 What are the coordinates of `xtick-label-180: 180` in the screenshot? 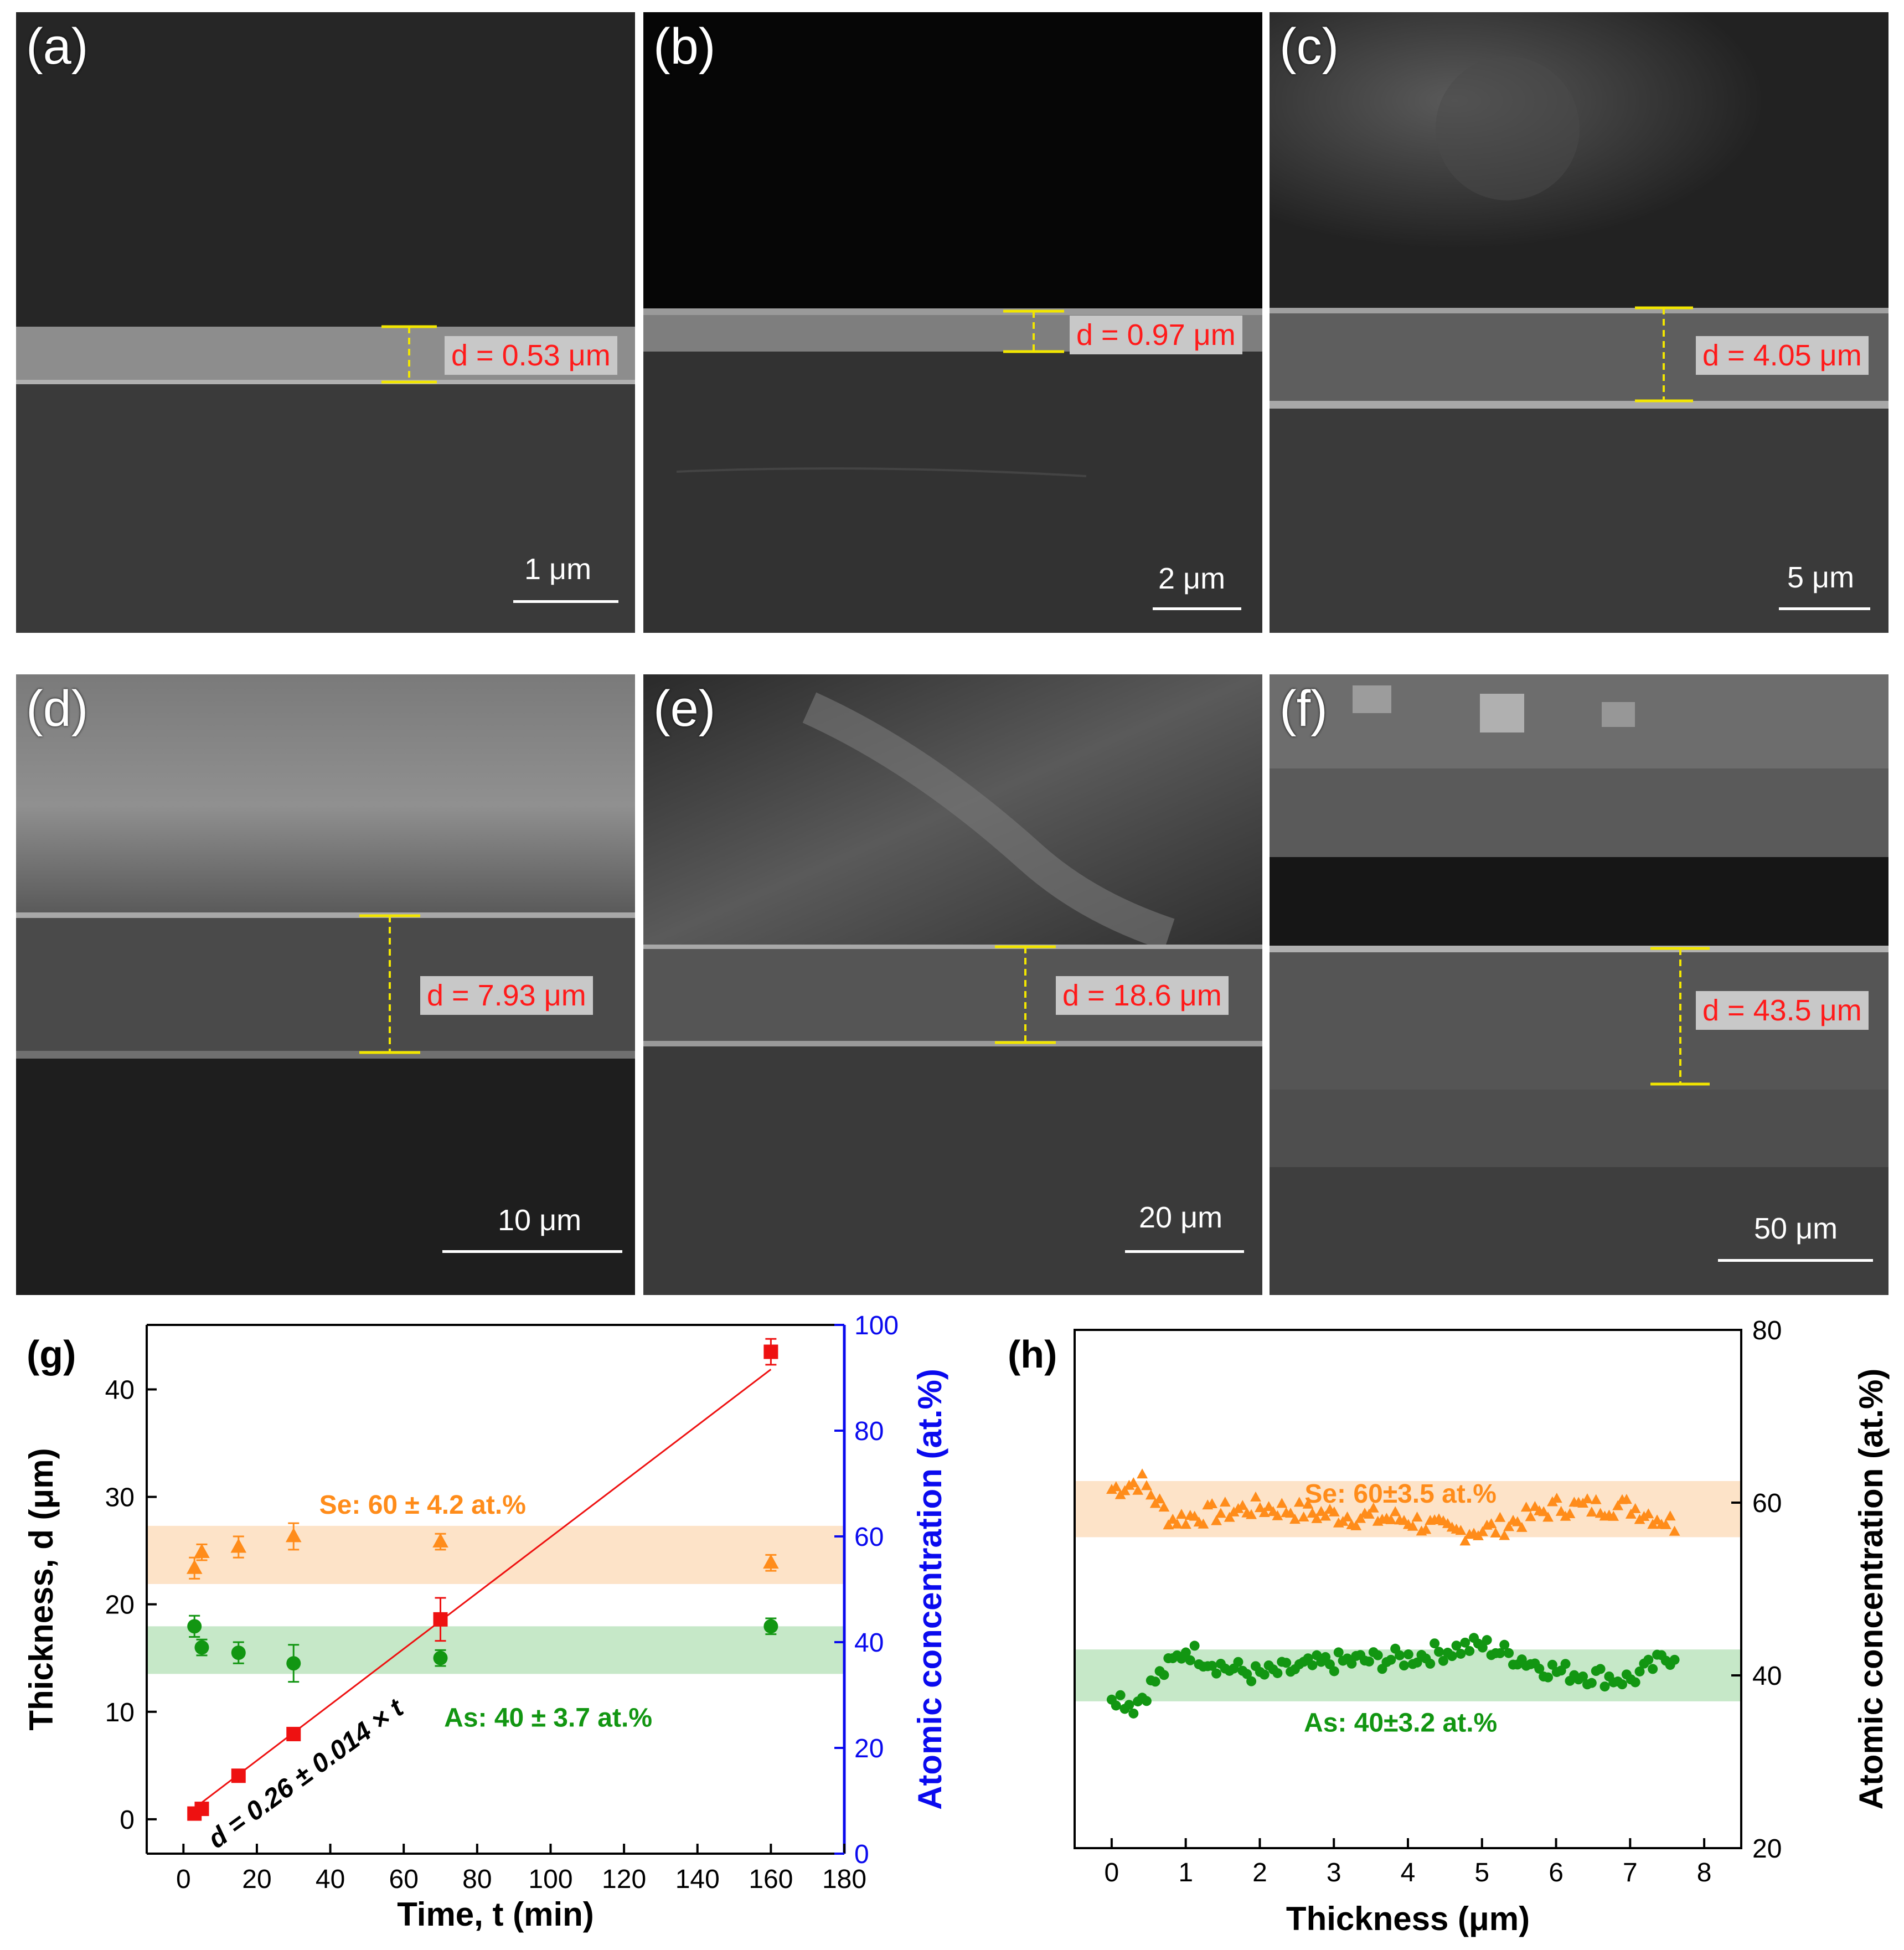 It's located at (844, 1879).